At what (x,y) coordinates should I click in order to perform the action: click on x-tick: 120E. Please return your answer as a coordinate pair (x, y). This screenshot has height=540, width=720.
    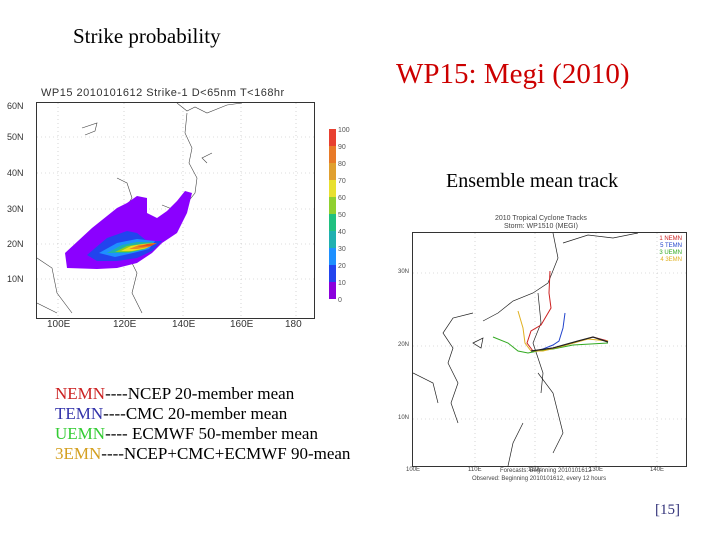
    Looking at the image, I should click on (125, 324).